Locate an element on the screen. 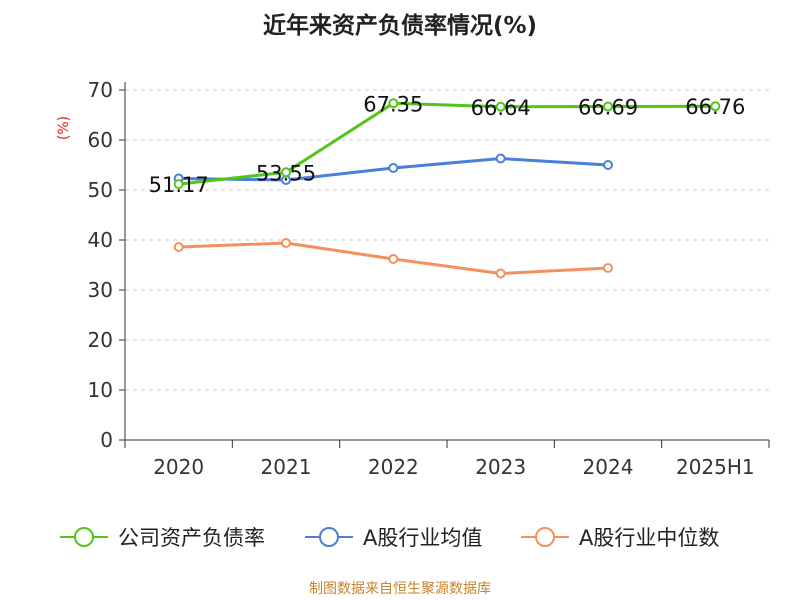 The height and width of the screenshot is (600, 800). source-note: 制图数据来自恒生聚源数据库 is located at coordinates (400, 589).